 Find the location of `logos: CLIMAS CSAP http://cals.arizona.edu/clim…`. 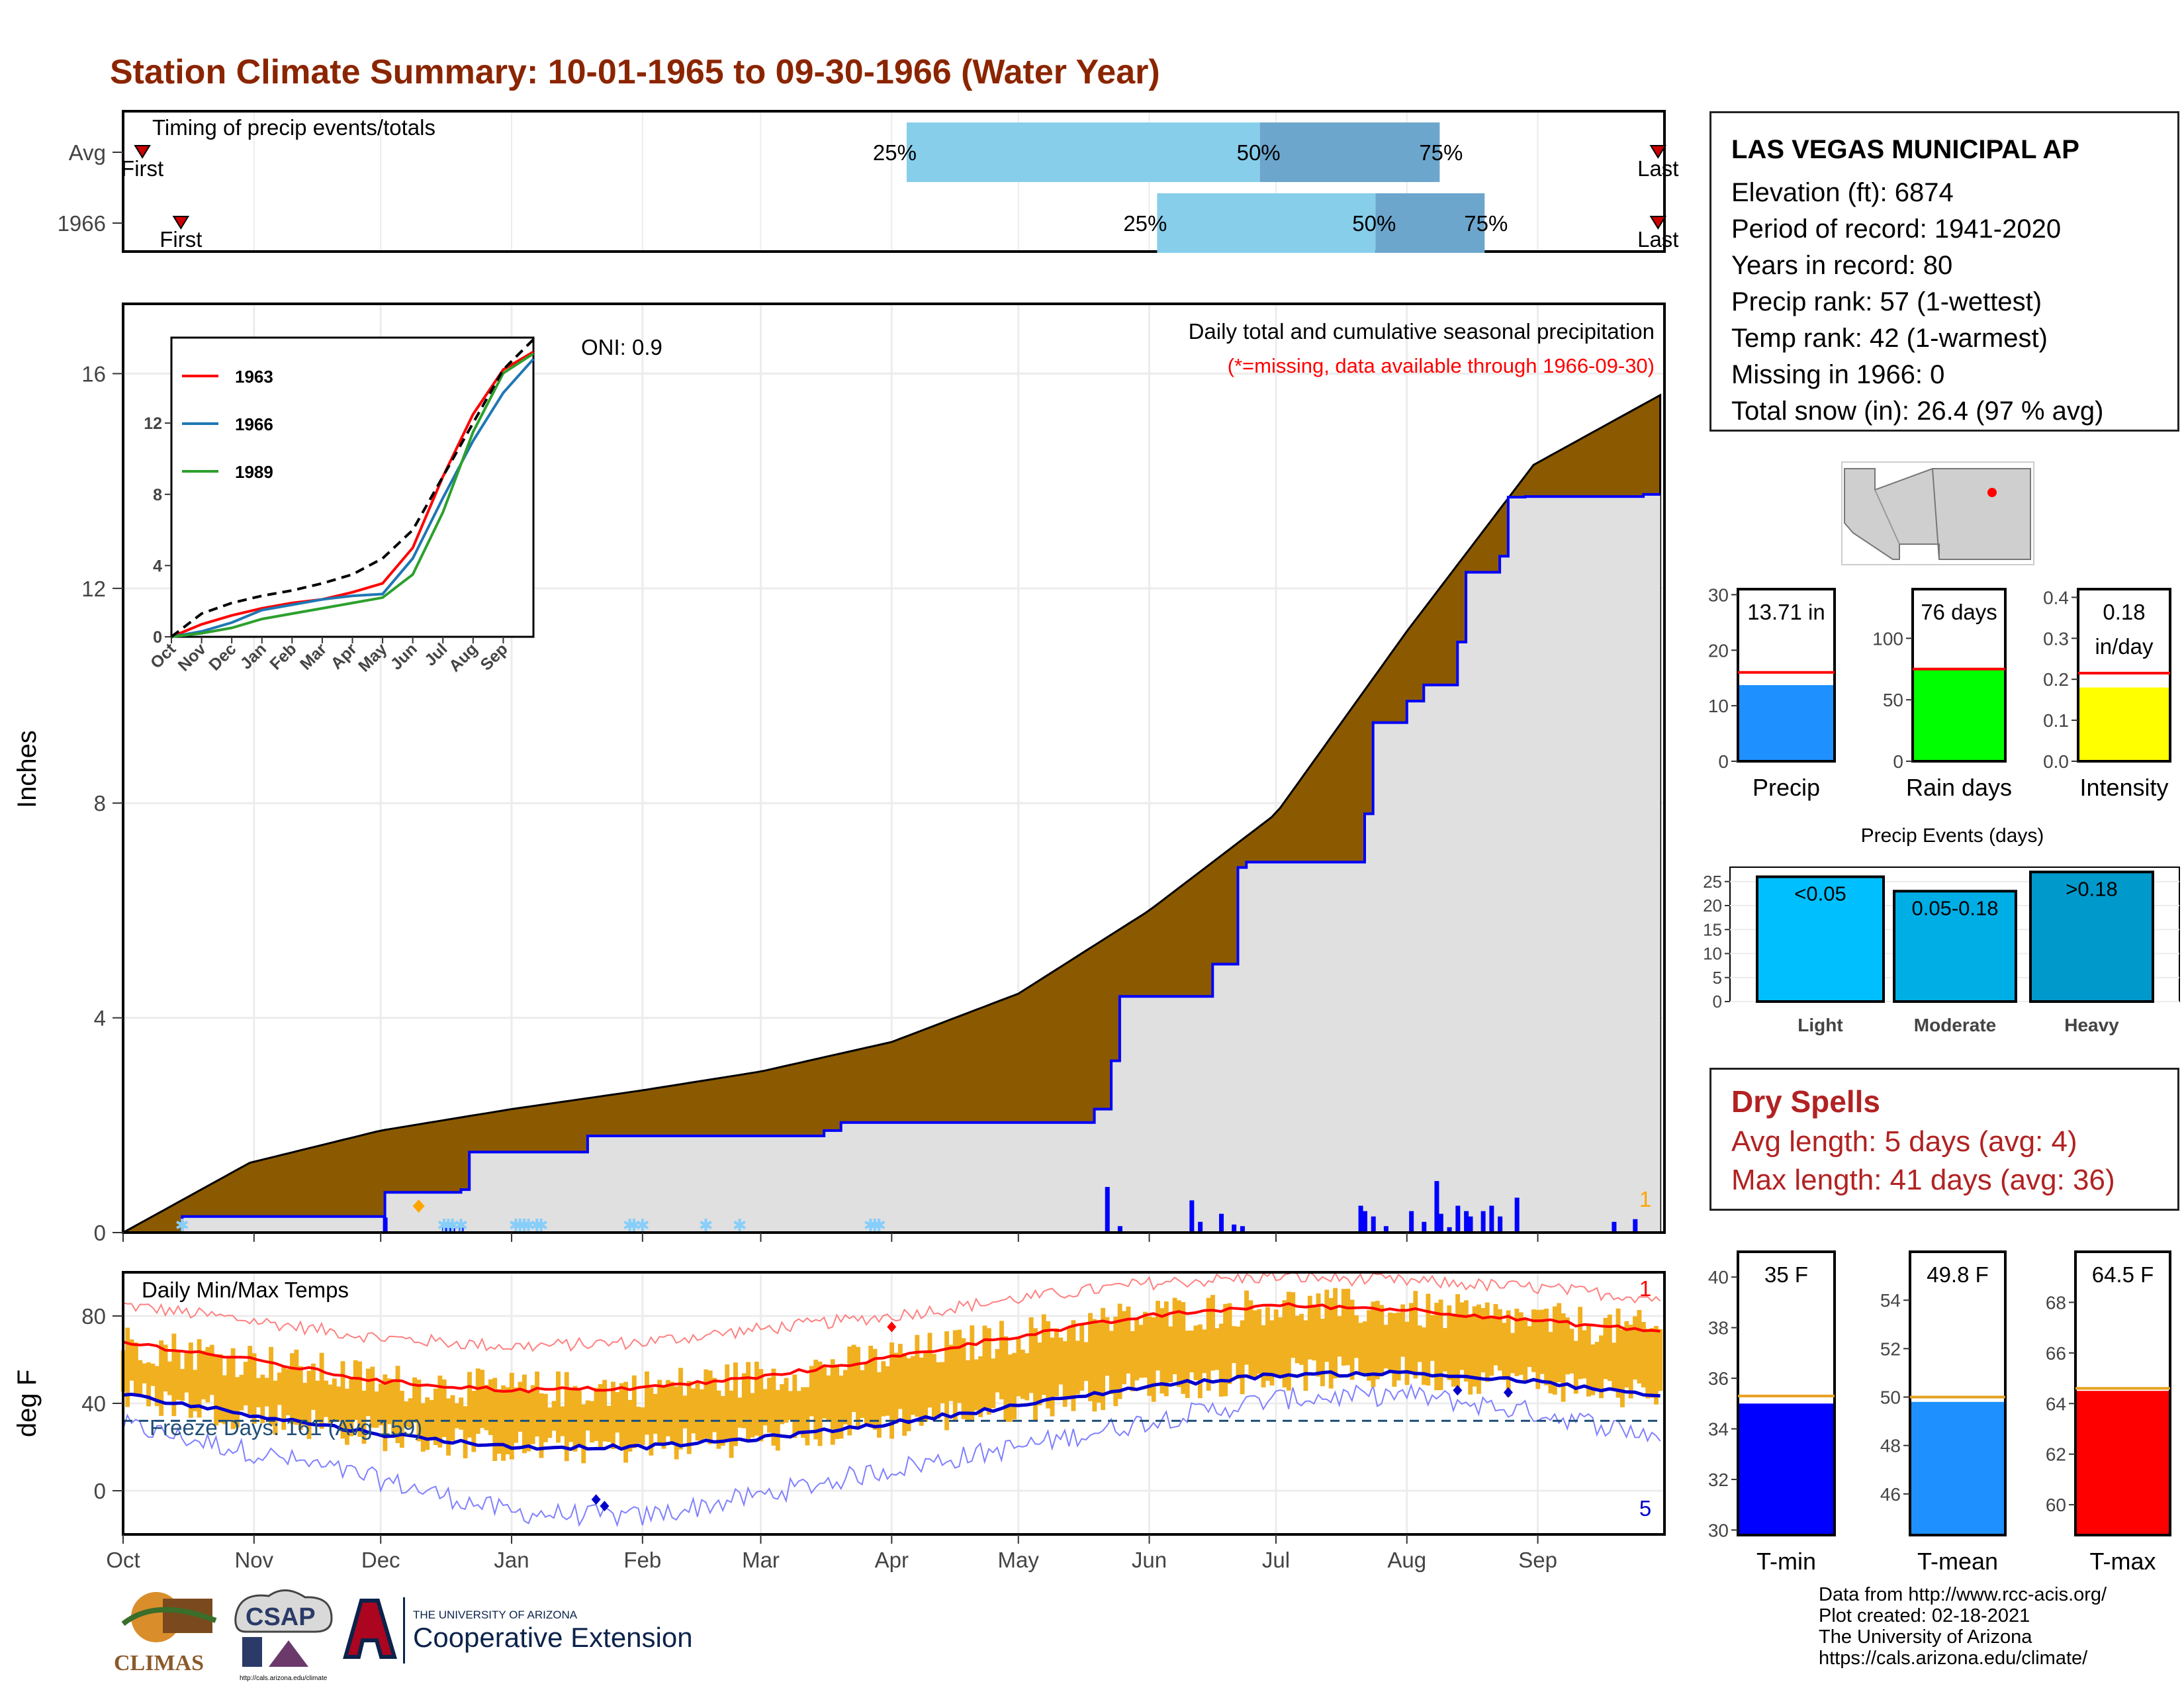

logos: CLIMAS CSAP http://cals.arizona.edu/clim… is located at coordinates (431, 1633).